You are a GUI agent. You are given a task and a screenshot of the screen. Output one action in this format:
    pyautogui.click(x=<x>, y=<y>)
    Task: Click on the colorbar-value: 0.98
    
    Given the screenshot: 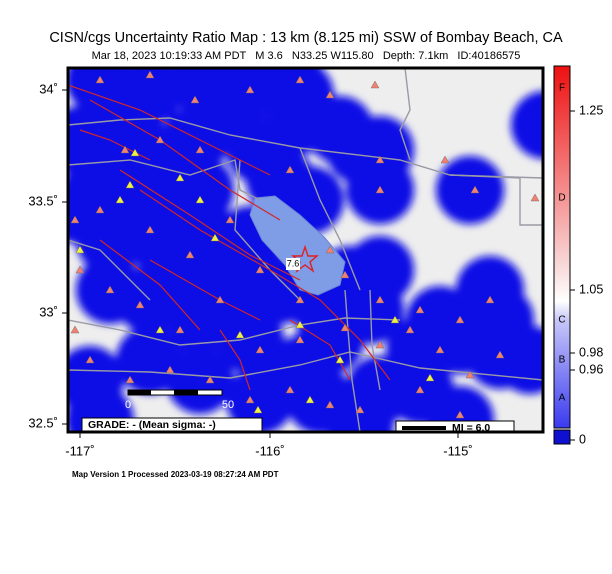 What is the action you would take?
    pyautogui.click(x=591, y=352)
    